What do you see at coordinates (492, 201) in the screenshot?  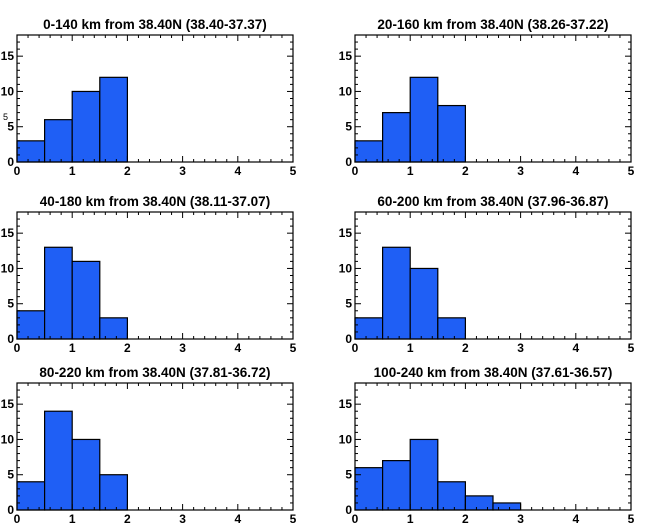 I see `panel-title: 60-200 km from 38.40N (37.96-36.87)` at bounding box center [492, 201].